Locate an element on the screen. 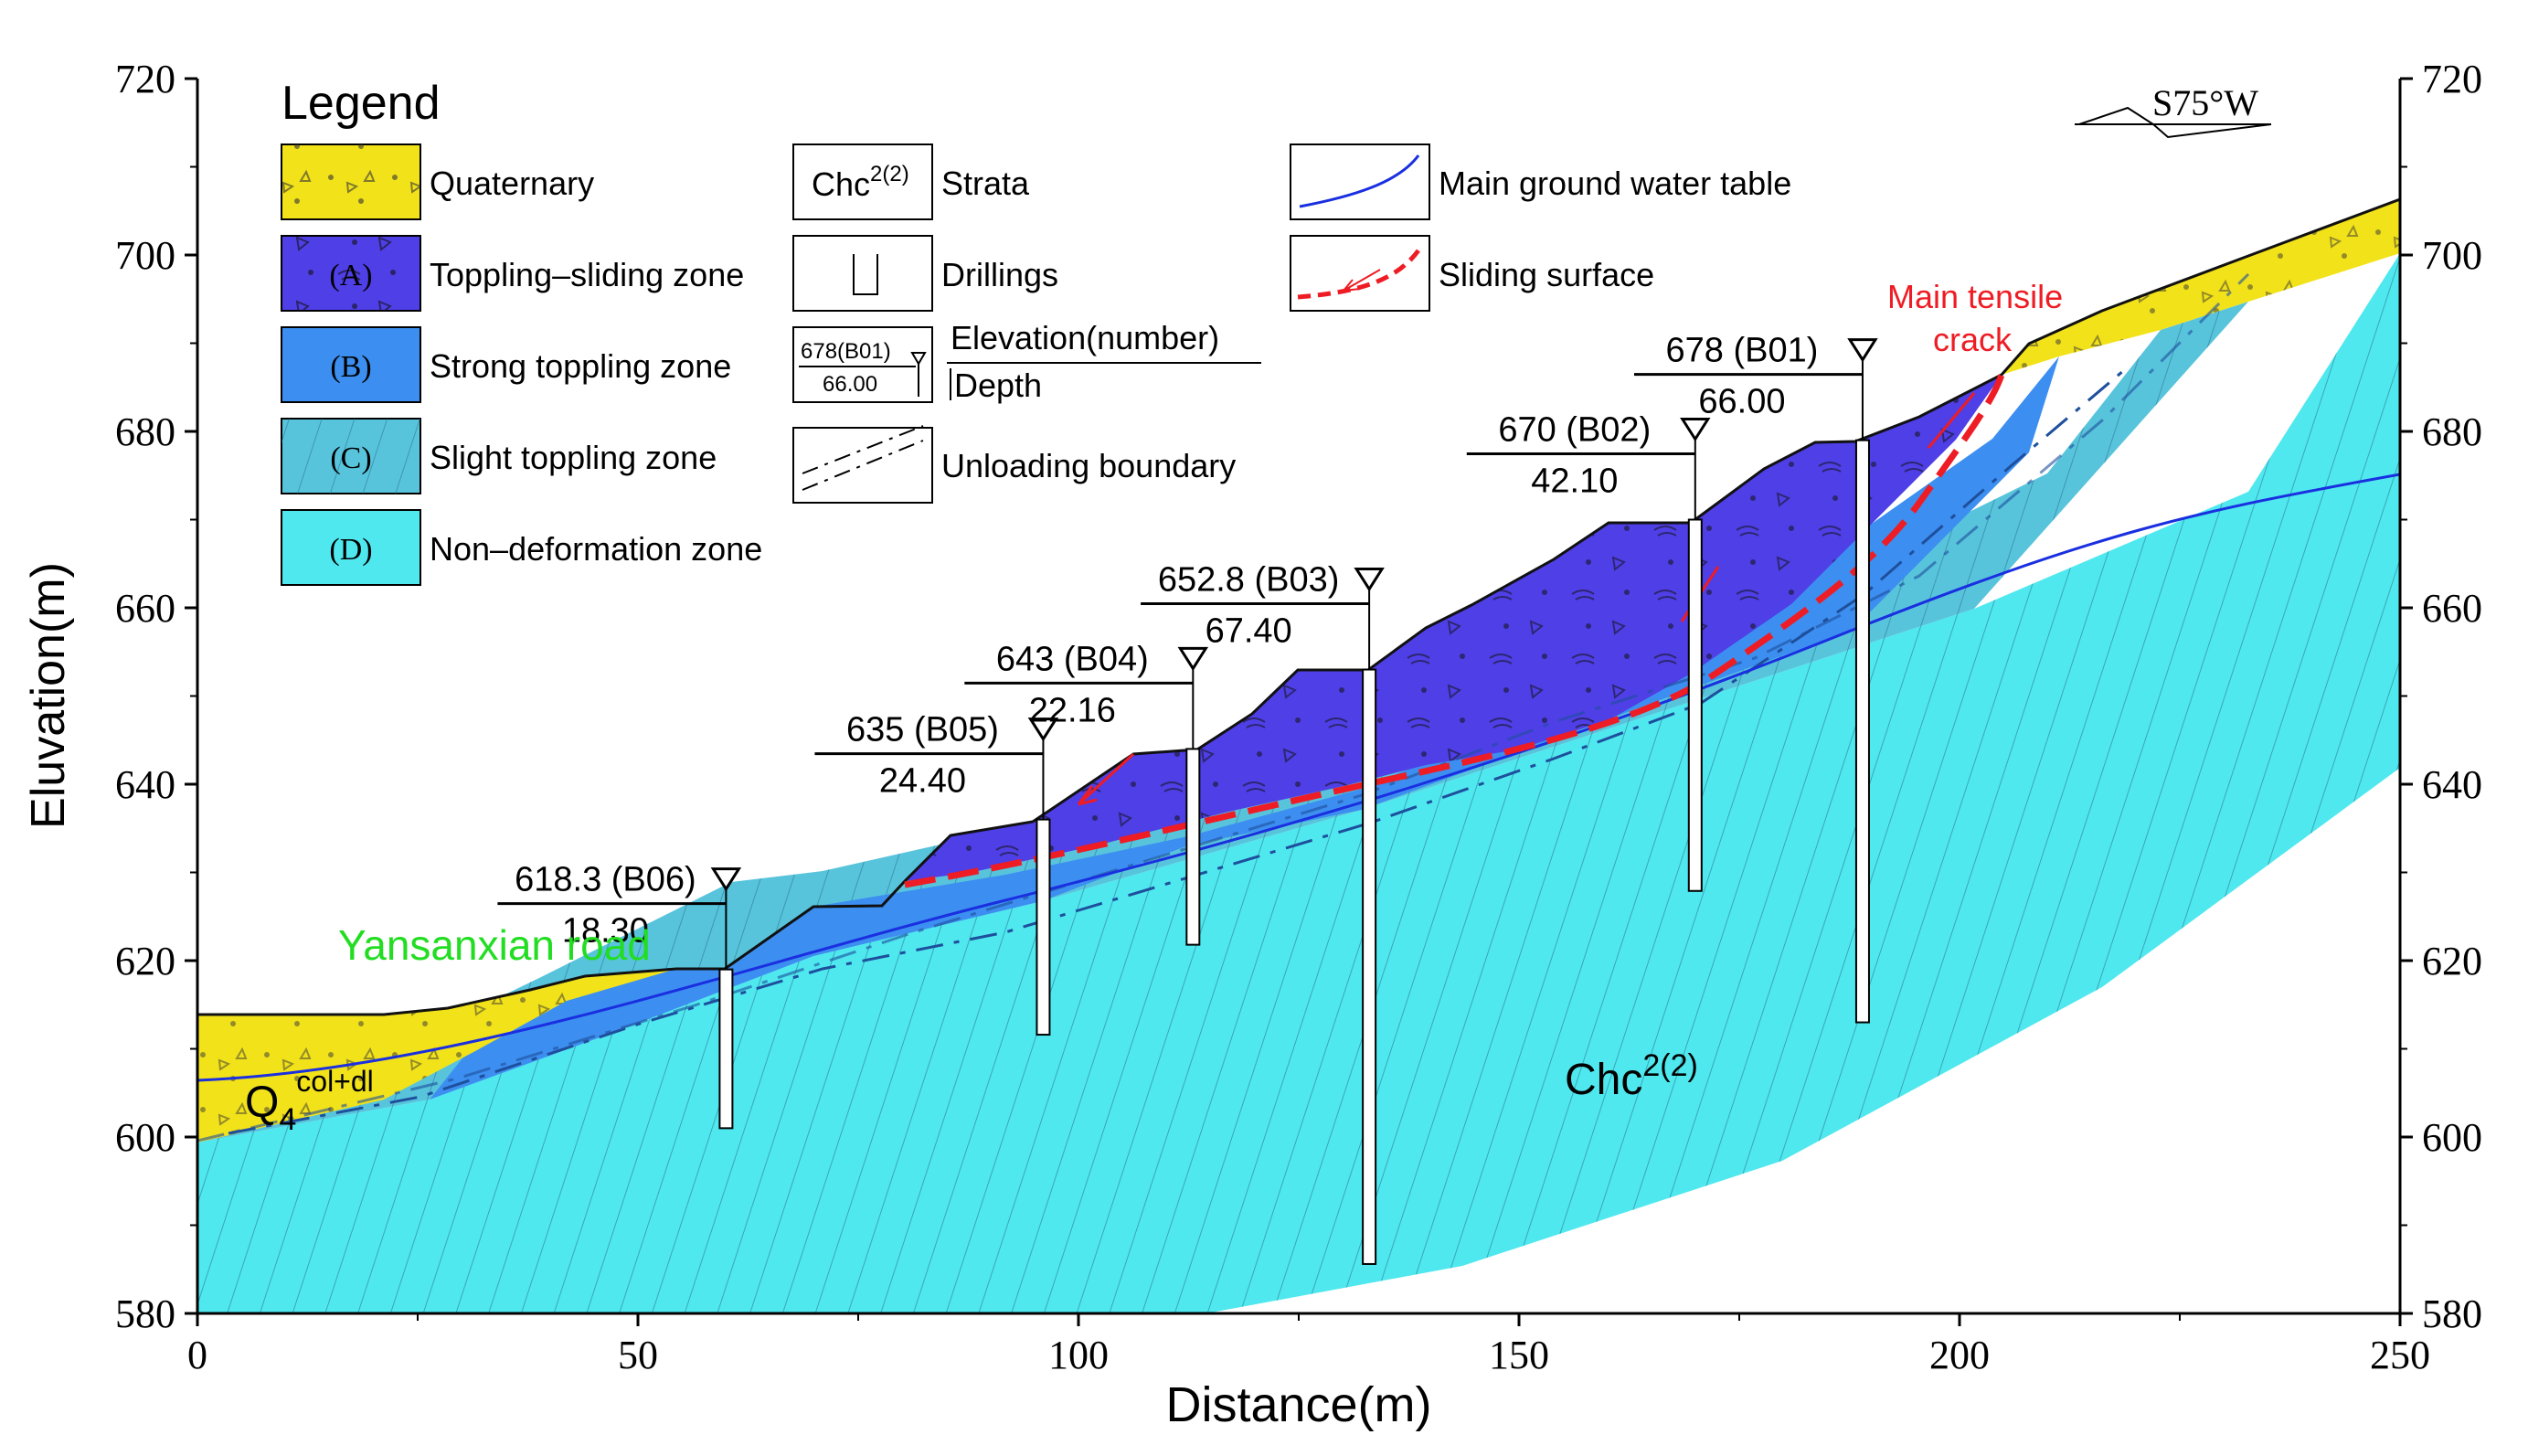 The image size is (2528, 1456). chc-label: Chc2(2) is located at coordinates (1631, 1076).